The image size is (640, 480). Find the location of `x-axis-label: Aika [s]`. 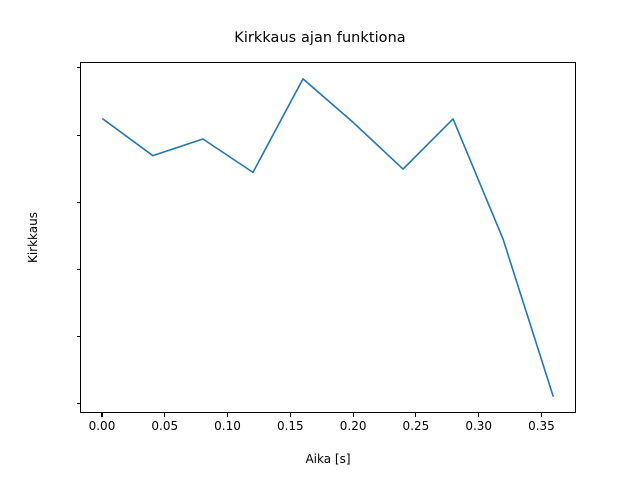

x-axis-label: Aika [s] is located at coordinates (328, 459).